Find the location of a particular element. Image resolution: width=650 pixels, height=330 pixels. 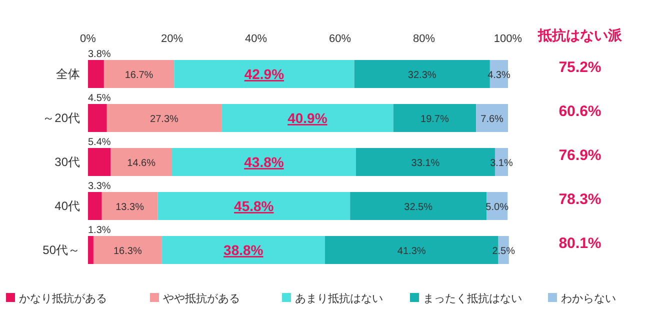

legend-label: あまり抵抗はない is located at coordinates (339, 298).